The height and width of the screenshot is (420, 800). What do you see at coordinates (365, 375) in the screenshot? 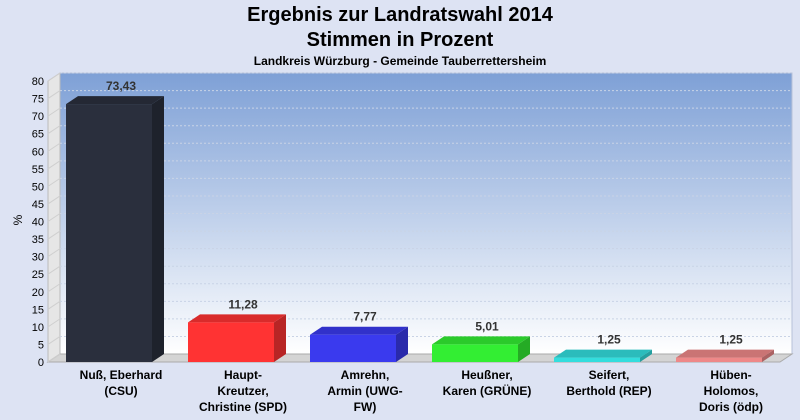
I see `x-tick-label: Amrehn,` at bounding box center [365, 375].